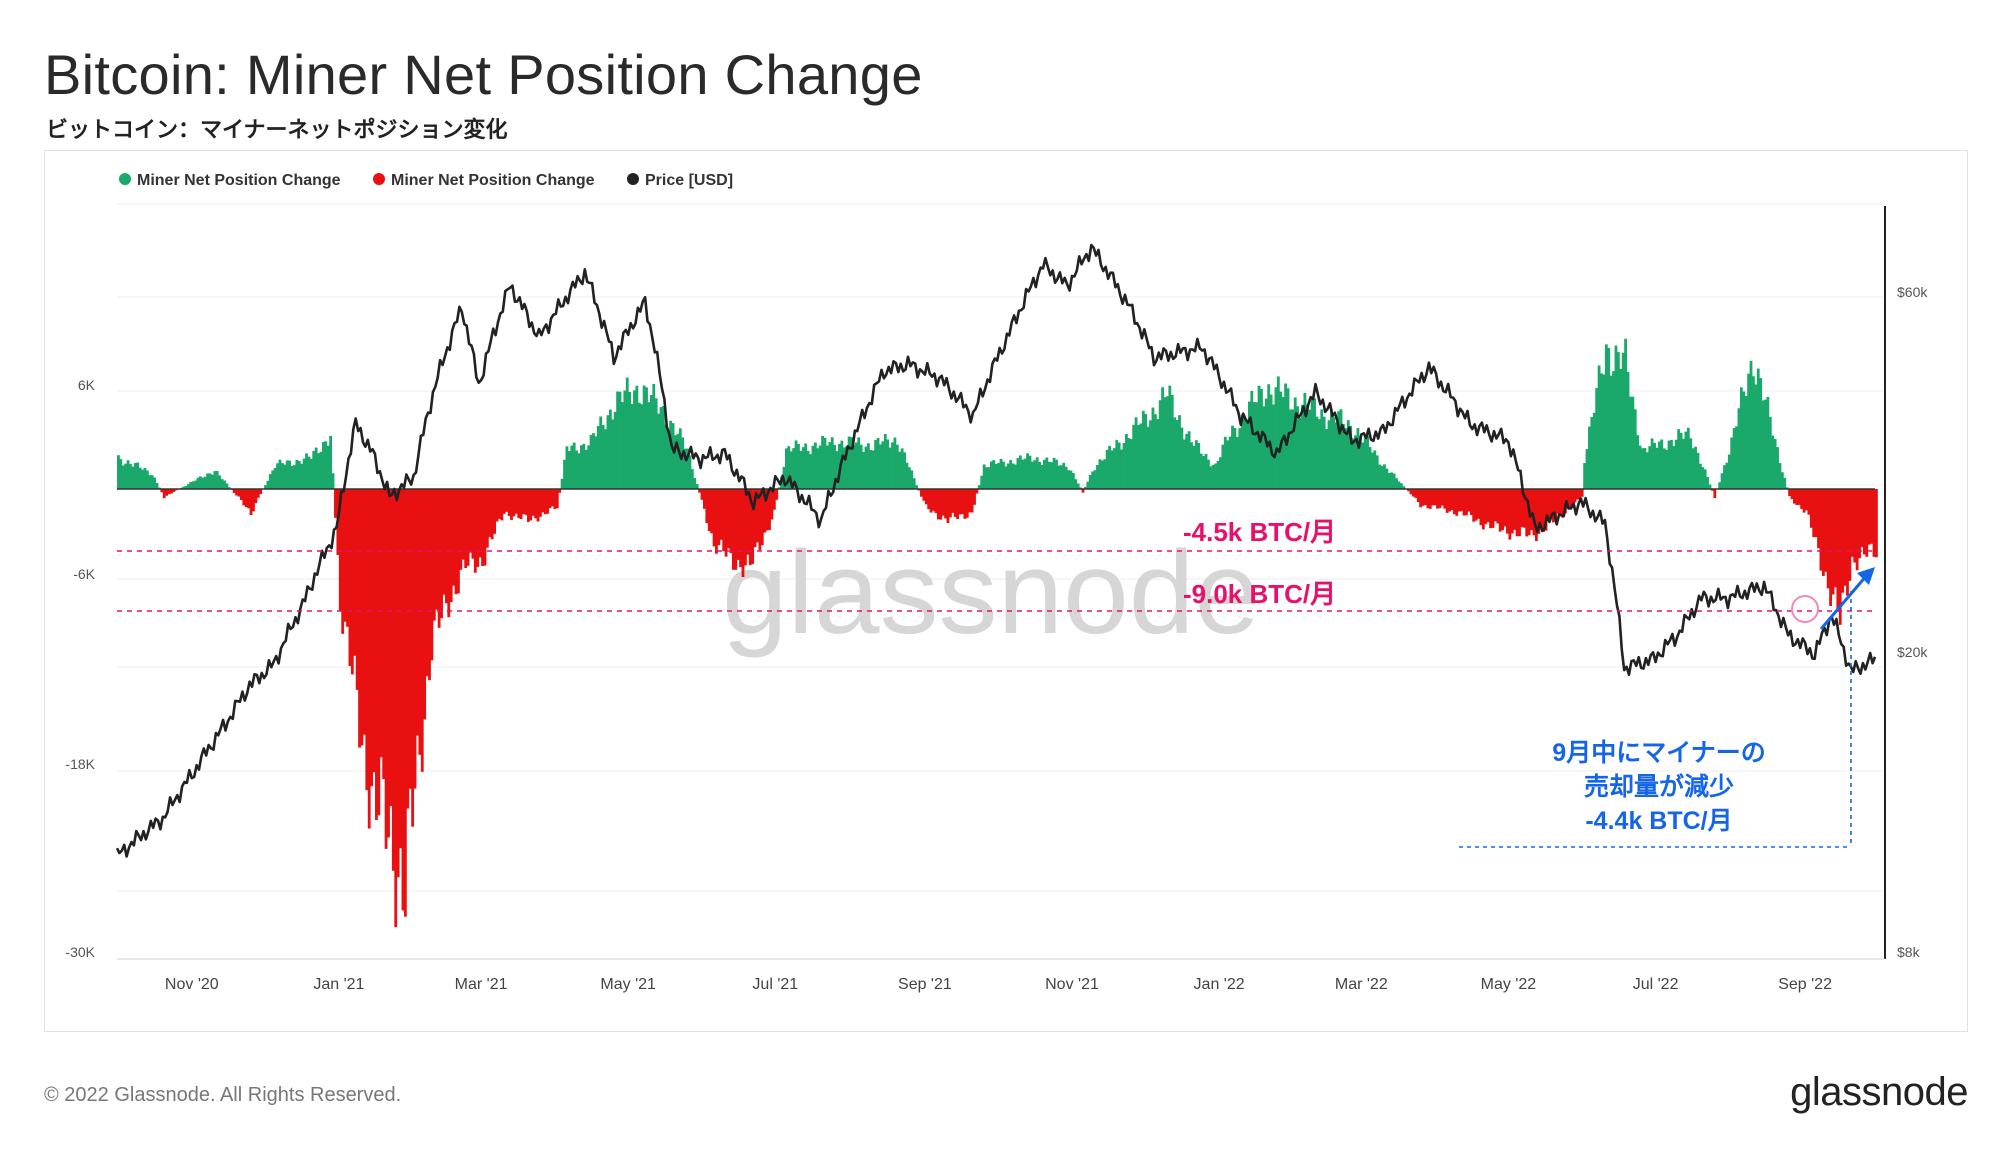 This screenshot has height=1152, width=2000. Describe the element at coordinates (87, 385) in the screenshot. I see `y-tick: 6K` at that location.